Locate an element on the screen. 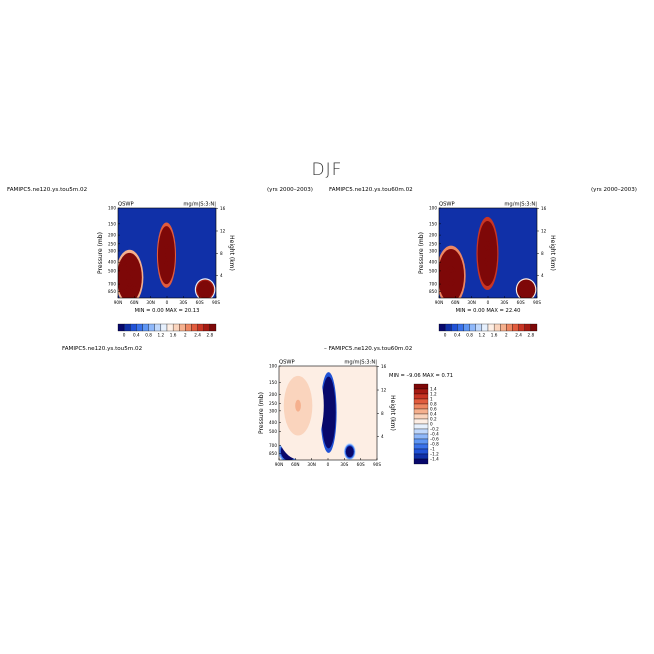 Image resolution: width=654 pixels, height=654 pixels. panel1-case-label: FAMIPC5.ne120.ys.tou5m.02 is located at coordinates (47, 190).